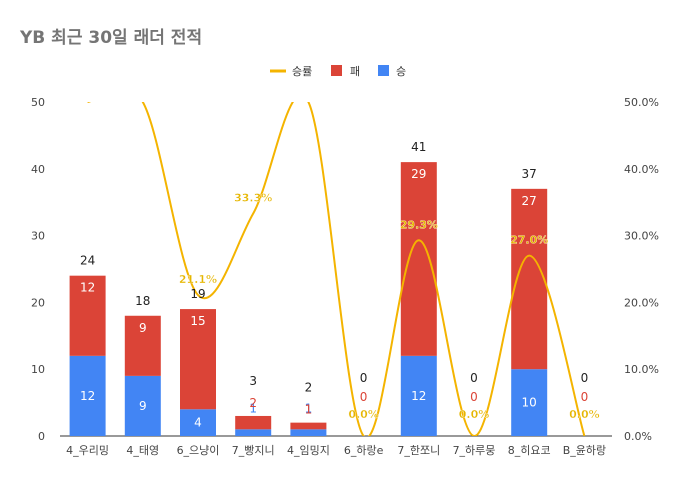 The image size is (680, 481). I want to click on legend-loss-swatch, so click(336, 70).